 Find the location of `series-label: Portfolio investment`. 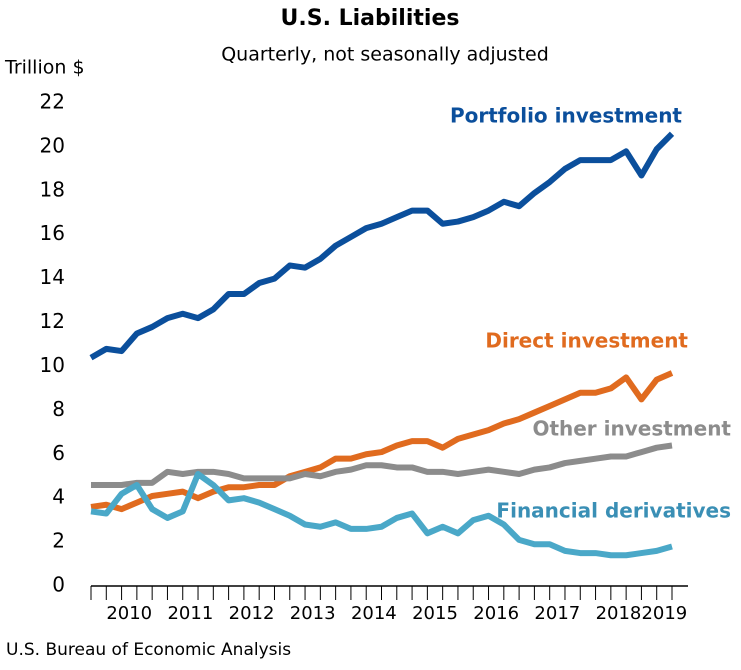

series-label: Portfolio investment is located at coordinates (566, 116).